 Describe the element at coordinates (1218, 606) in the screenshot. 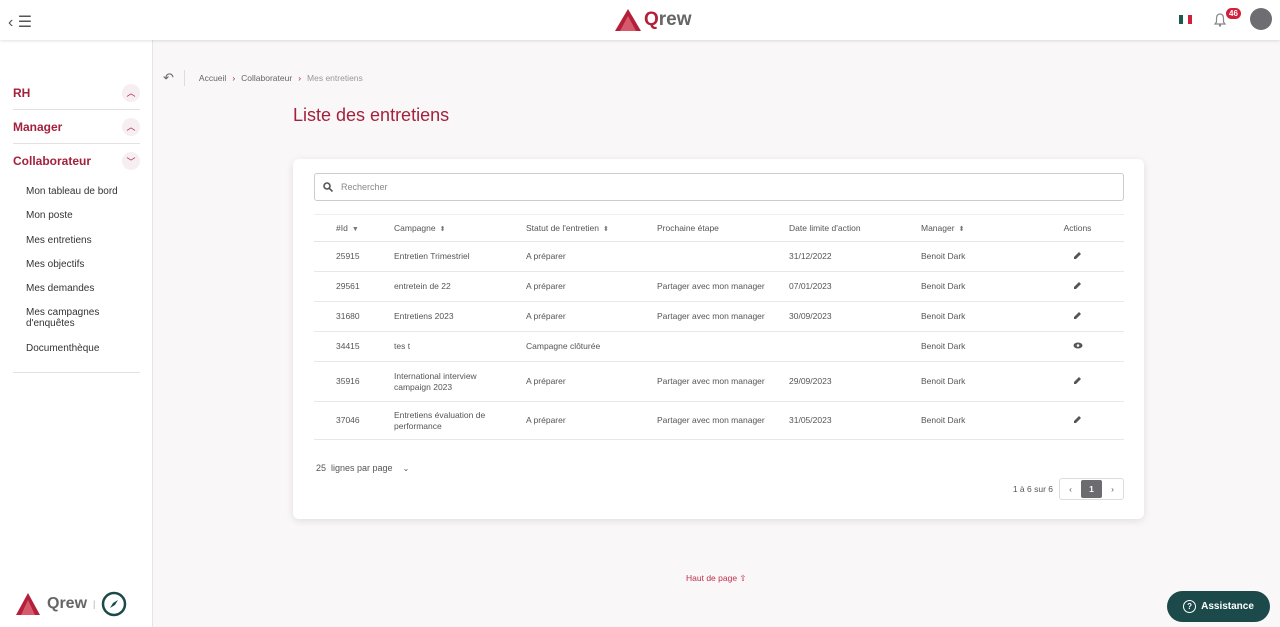

I see `assistance-button: ? Assistance` at that location.